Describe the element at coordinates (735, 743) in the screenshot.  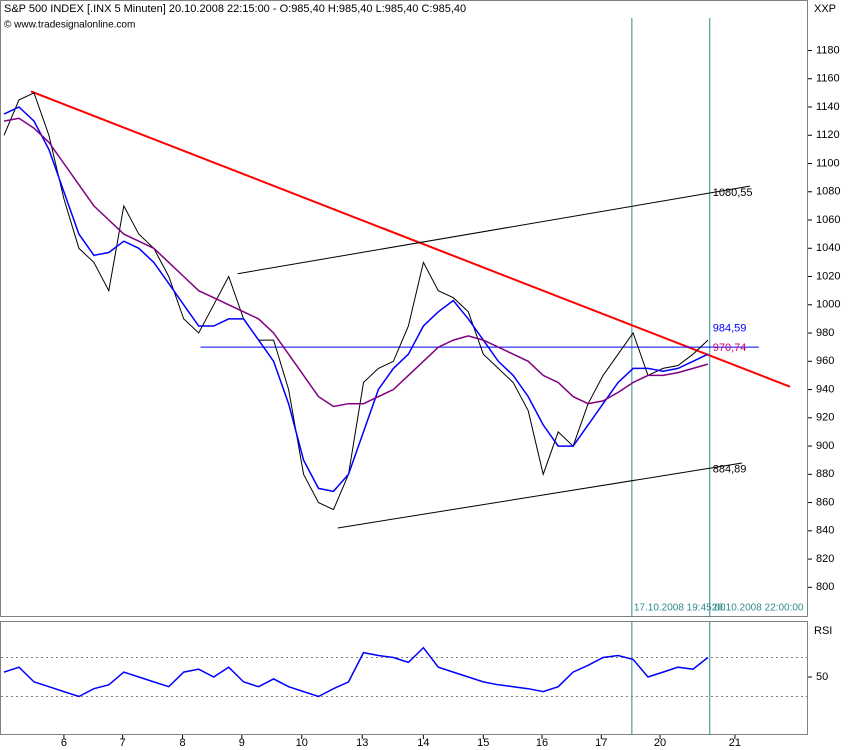
I see `x-tick-label: 21` at that location.